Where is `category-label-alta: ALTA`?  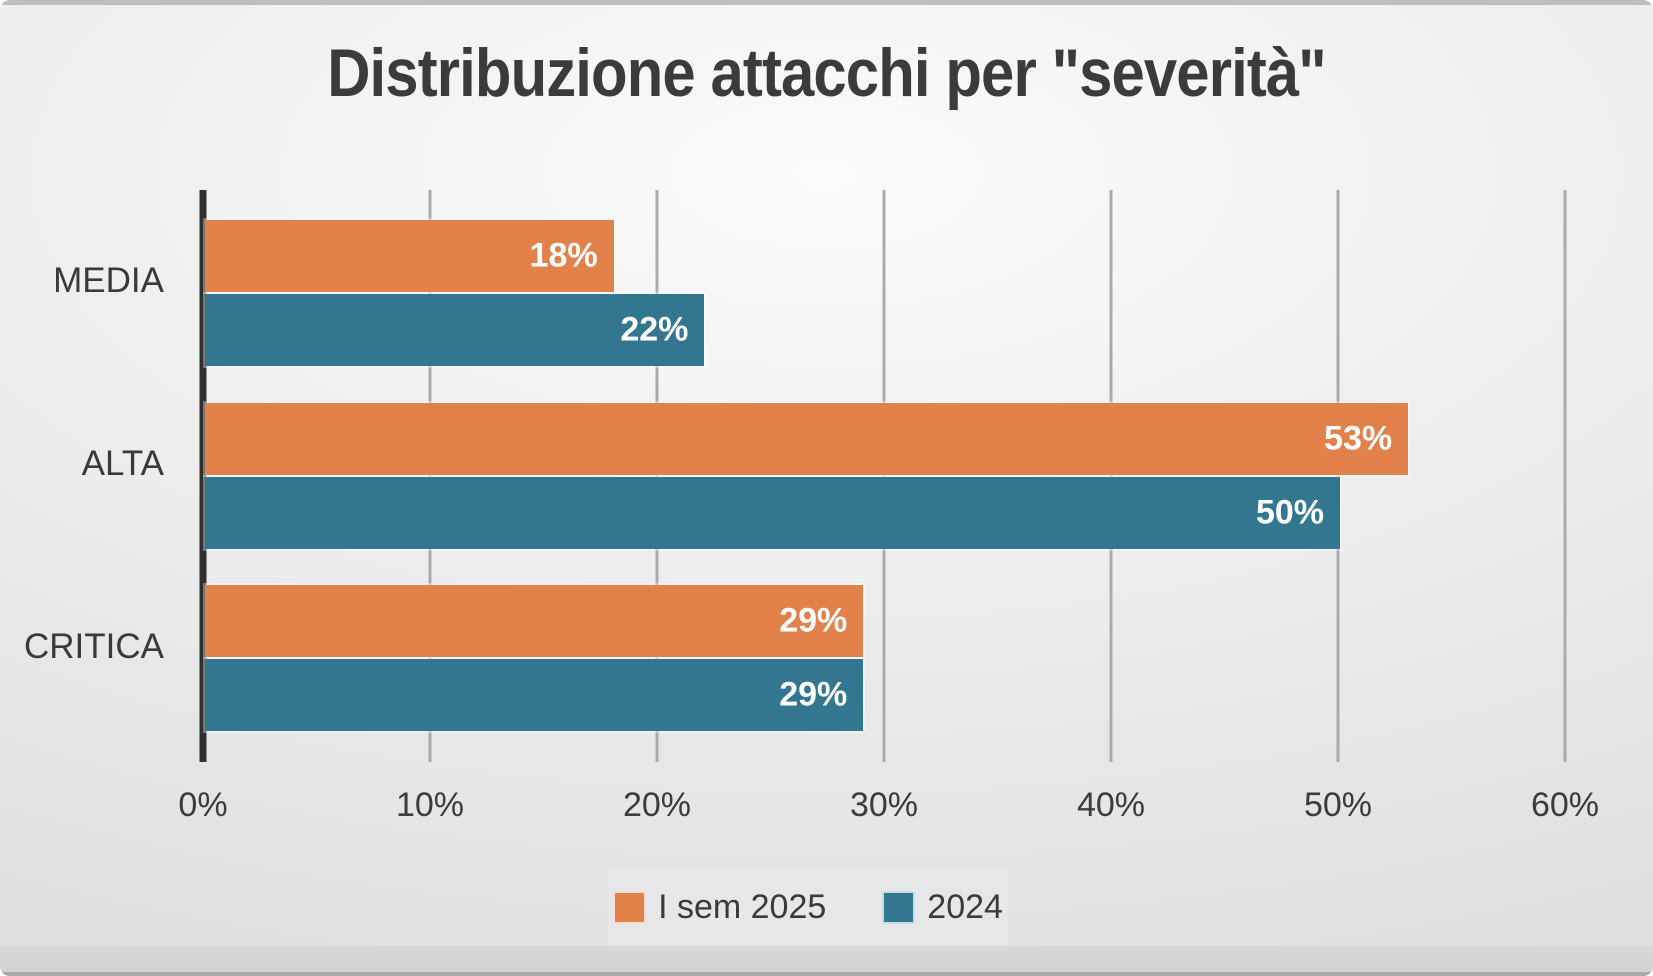 category-label-alta: ALTA is located at coordinates (122, 463).